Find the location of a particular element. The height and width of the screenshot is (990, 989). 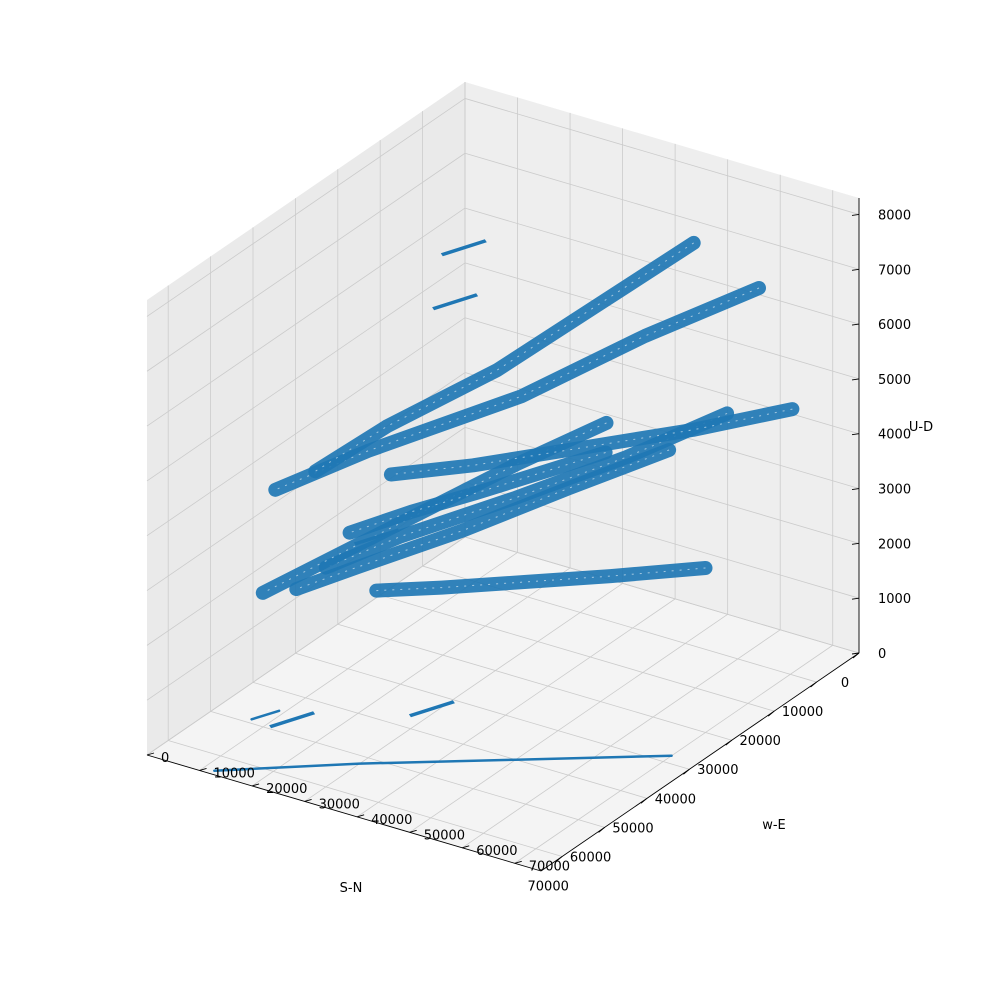

x-tick-label: 20000 is located at coordinates (760, 741).